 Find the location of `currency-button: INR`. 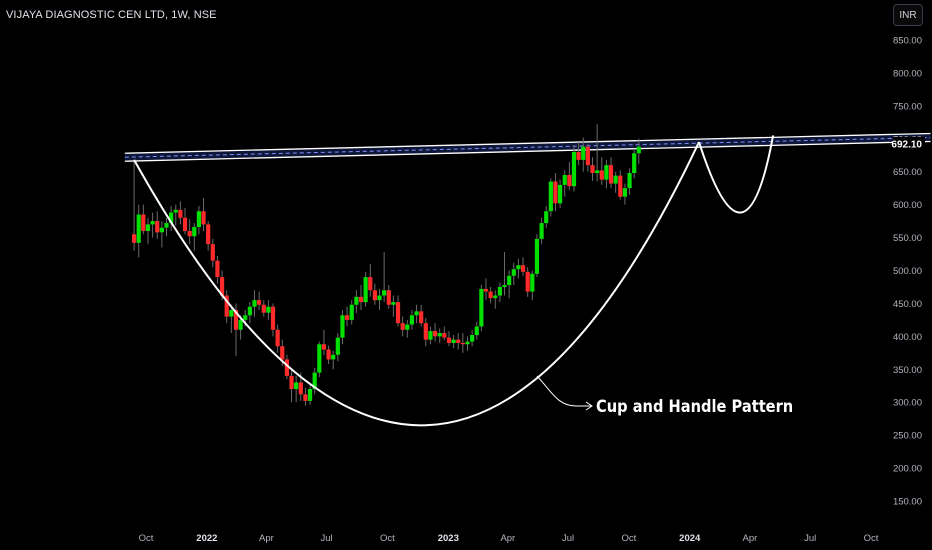

currency-button: INR is located at coordinates (908, 15).